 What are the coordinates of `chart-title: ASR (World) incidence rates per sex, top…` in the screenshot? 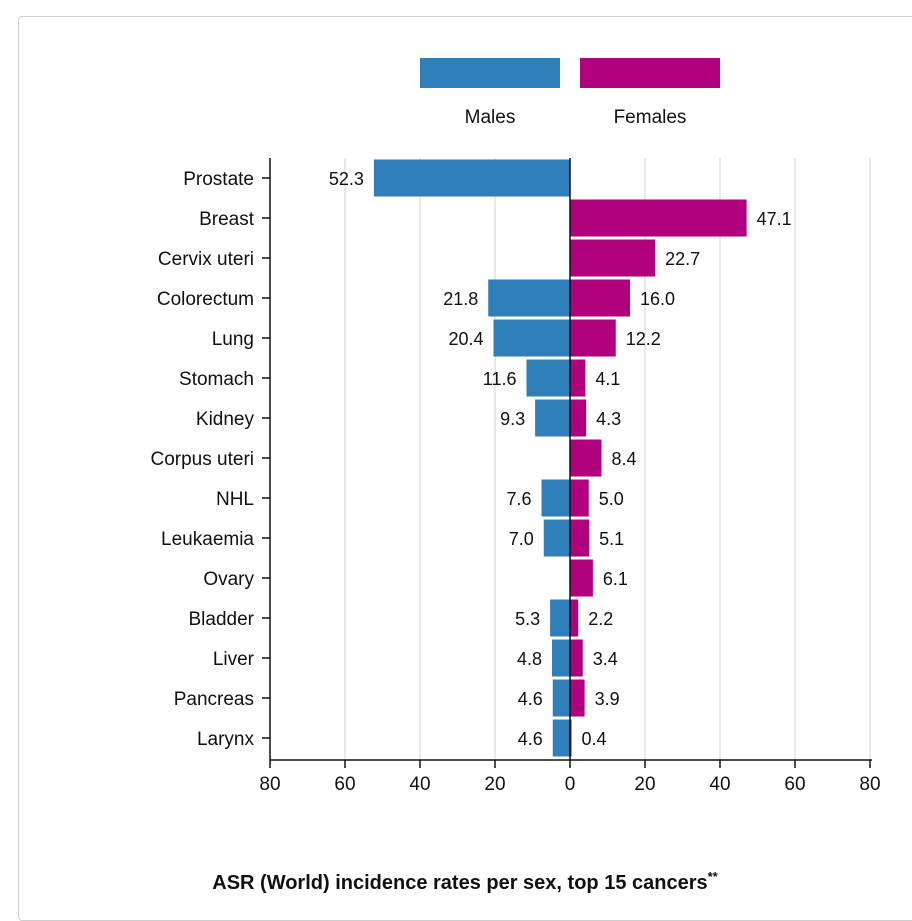 It's located at (465, 881).